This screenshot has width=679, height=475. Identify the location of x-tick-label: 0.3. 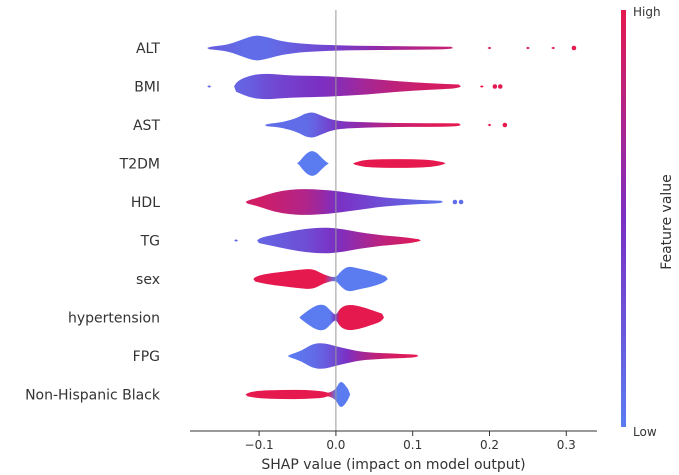
(566, 445).